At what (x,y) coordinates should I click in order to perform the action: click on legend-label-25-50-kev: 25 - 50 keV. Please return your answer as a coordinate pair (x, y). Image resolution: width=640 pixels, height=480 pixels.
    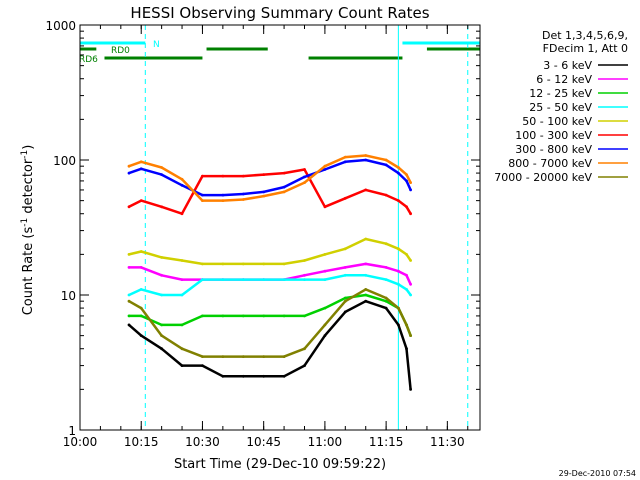
    Looking at the image, I should click on (560, 107).